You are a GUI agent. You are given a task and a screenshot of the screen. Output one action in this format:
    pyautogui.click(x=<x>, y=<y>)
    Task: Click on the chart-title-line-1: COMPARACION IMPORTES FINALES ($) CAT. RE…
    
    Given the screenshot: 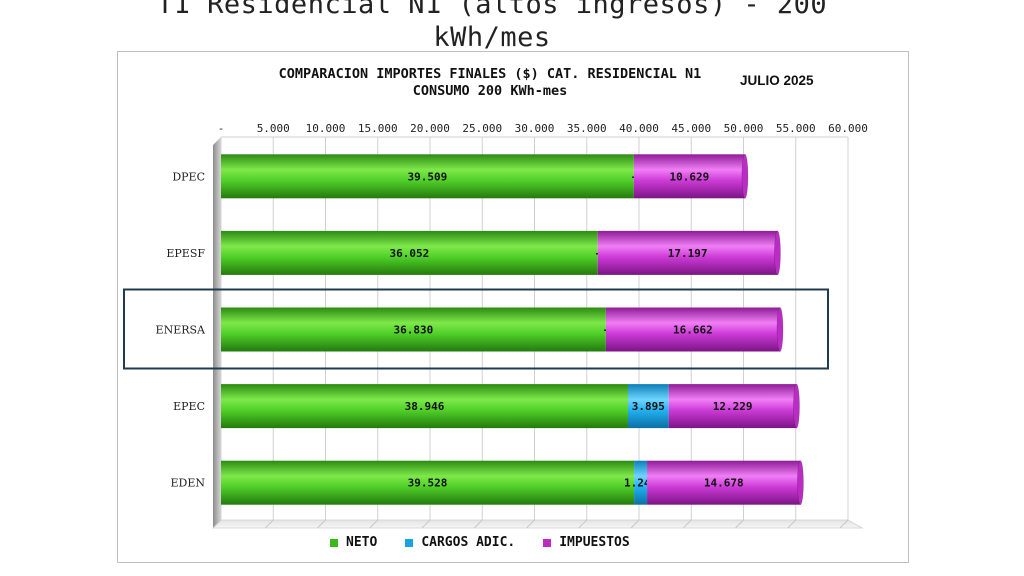 What is the action you would take?
    pyautogui.click(x=490, y=74)
    